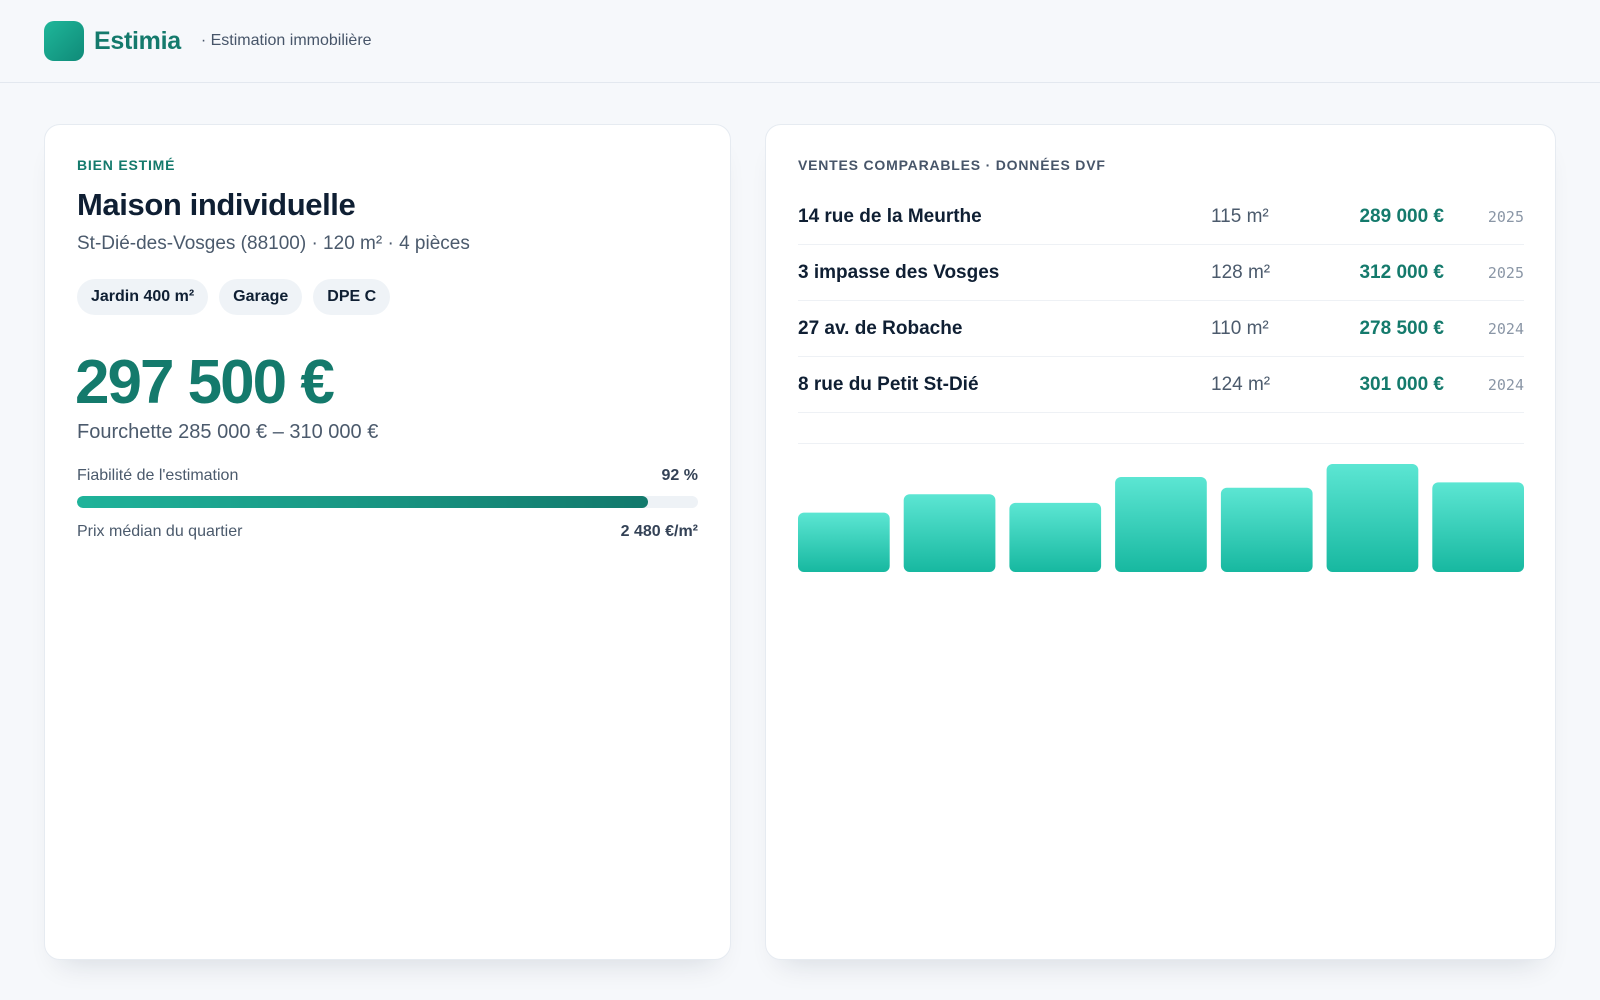  Describe the element at coordinates (160, 531) in the screenshot. I see `median-label: Prix médian du quartier` at that location.